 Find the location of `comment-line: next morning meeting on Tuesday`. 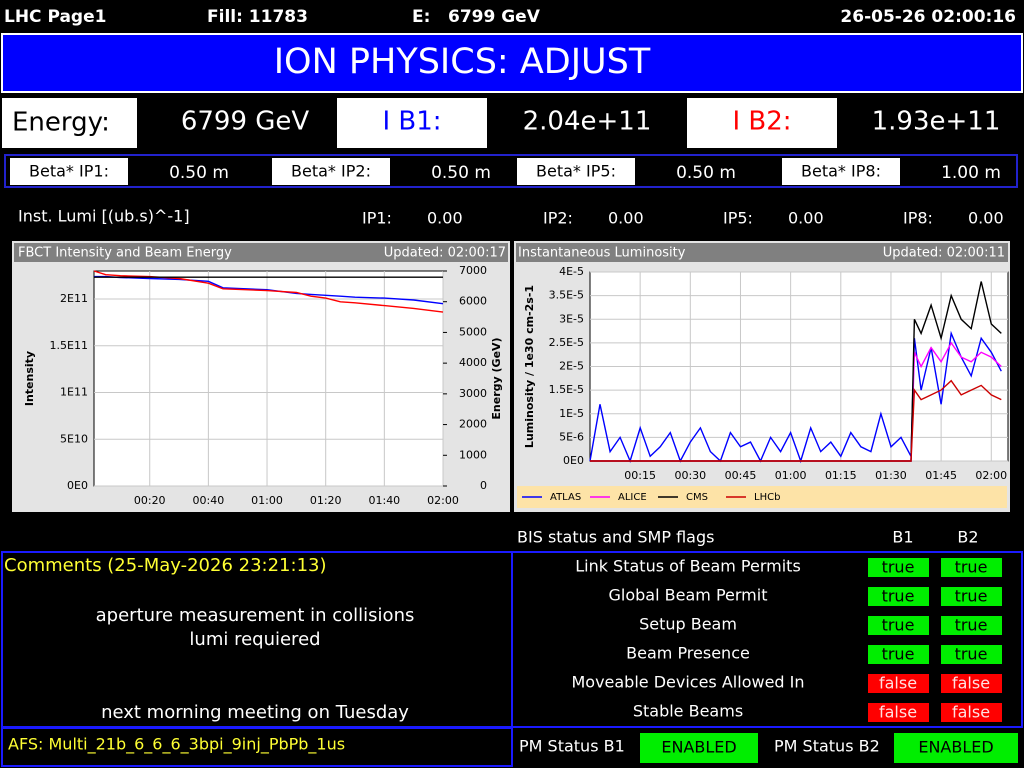

comment-line: next morning meeting on Tuesday is located at coordinates (255, 712).